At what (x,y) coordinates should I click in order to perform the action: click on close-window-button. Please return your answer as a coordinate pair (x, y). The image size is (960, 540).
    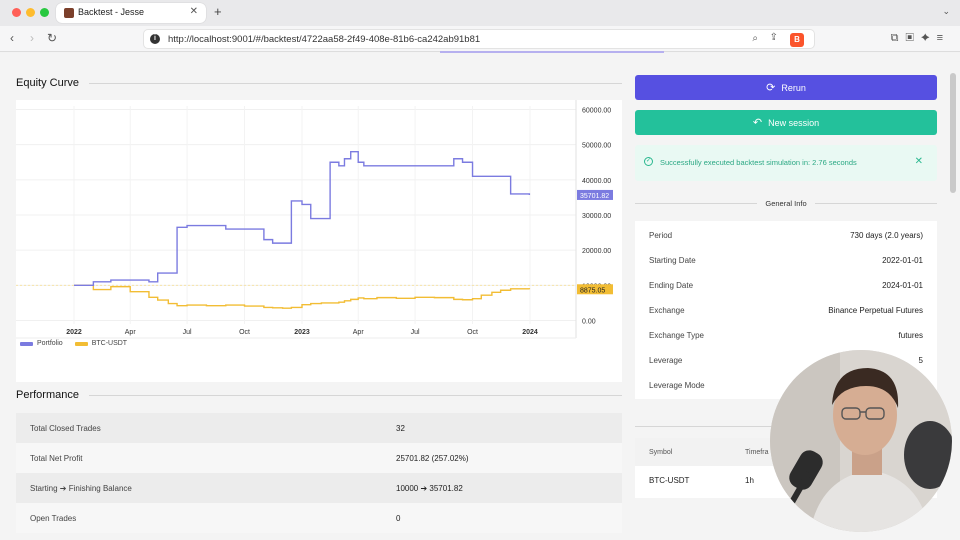
    Looking at the image, I should click on (16, 12).